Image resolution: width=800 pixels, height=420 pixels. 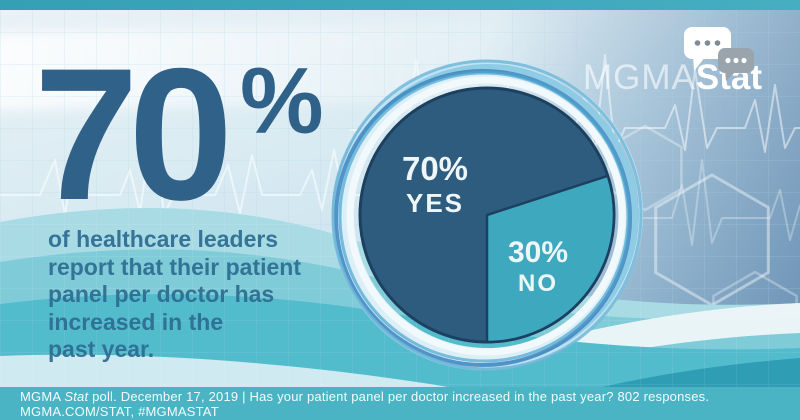 What do you see at coordinates (163, 239) in the screenshot?
I see `description-line: of healthcare leaders` at bounding box center [163, 239].